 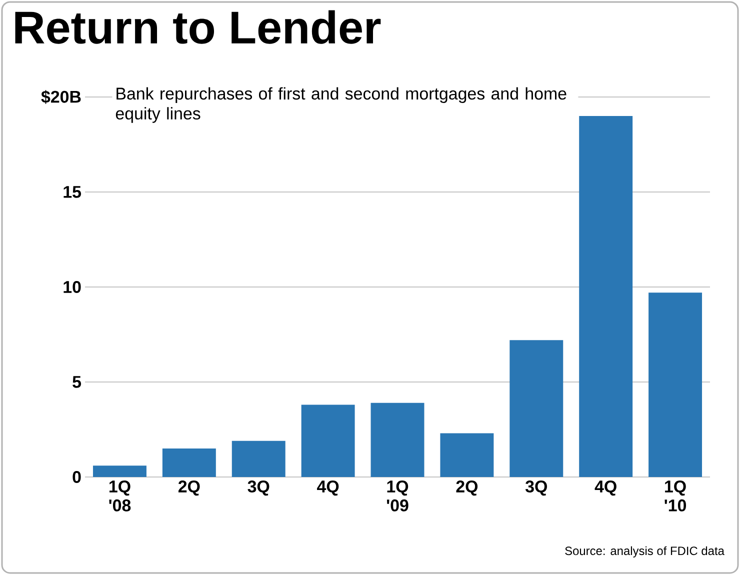 I want to click on chart-title: Return to Lender, so click(x=198, y=27).